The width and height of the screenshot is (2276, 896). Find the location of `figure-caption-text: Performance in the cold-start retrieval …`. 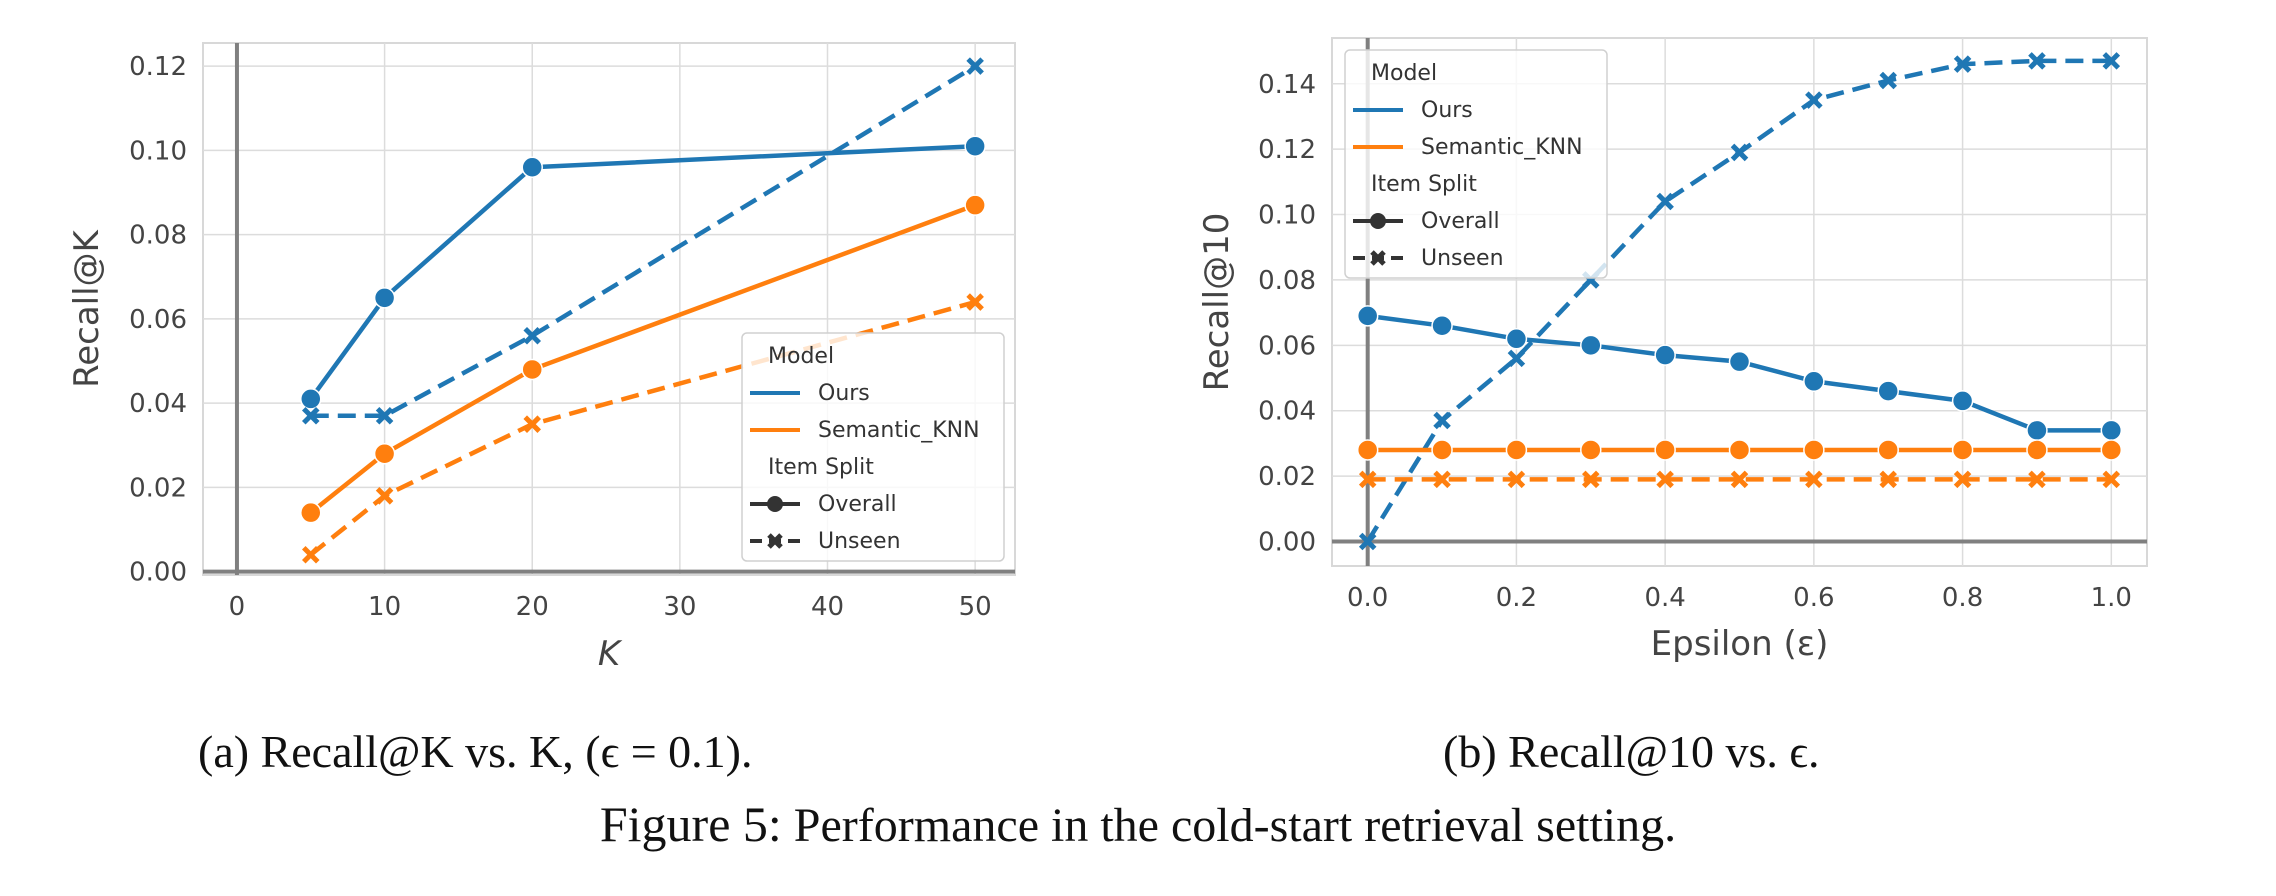

figure-caption-text: Performance in the cold-start retrieval … is located at coordinates (1229, 825).